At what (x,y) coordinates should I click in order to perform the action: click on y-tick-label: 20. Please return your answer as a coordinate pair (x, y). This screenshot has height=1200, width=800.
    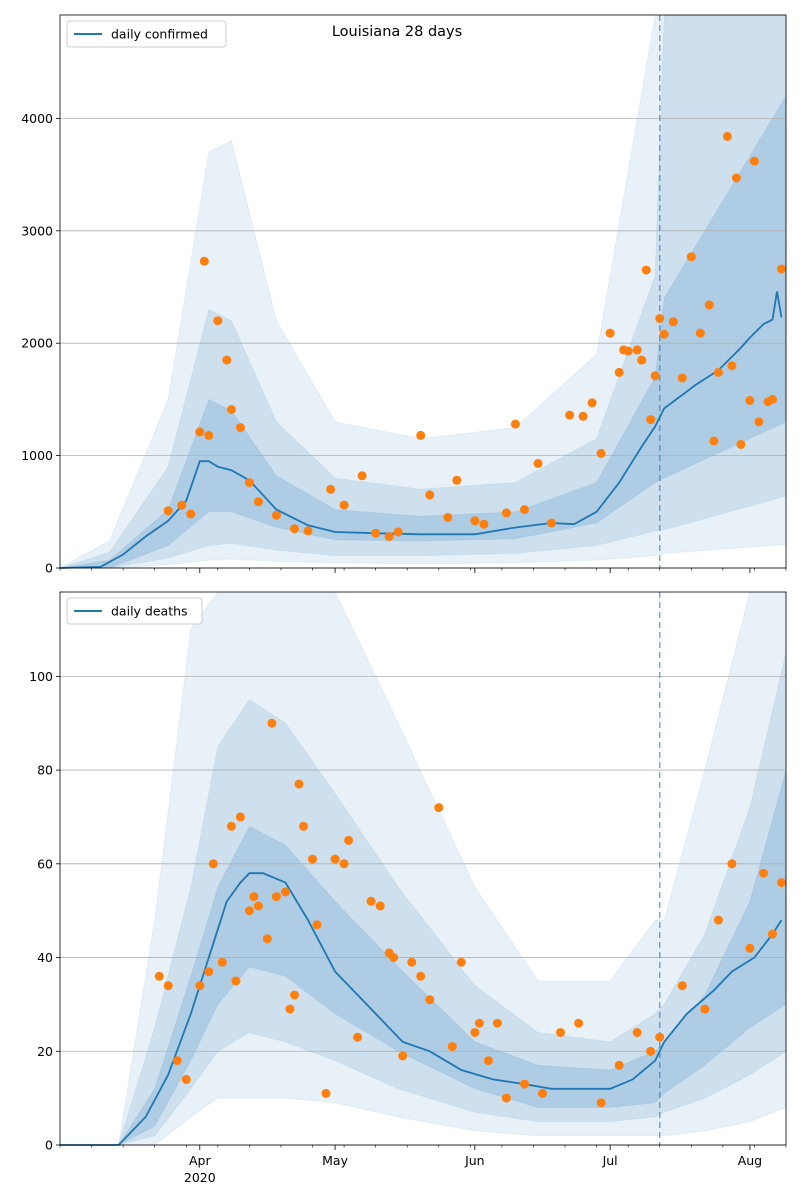
    Looking at the image, I should click on (45, 1051).